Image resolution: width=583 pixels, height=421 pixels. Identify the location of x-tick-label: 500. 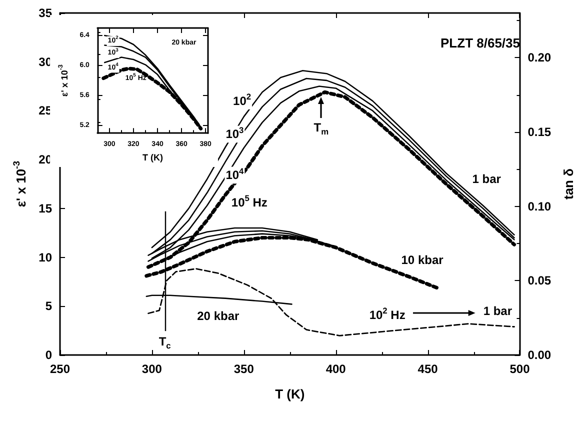
(520, 369).